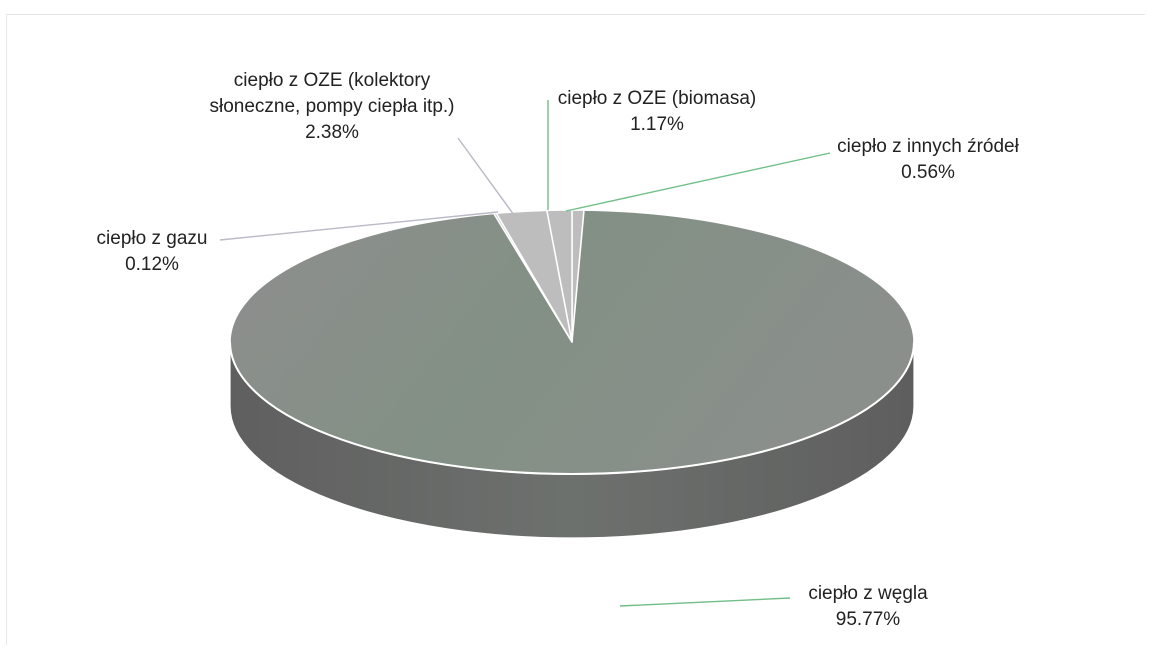  Describe the element at coordinates (705, 602) in the screenshot. I see `slice-weg-leader` at that location.